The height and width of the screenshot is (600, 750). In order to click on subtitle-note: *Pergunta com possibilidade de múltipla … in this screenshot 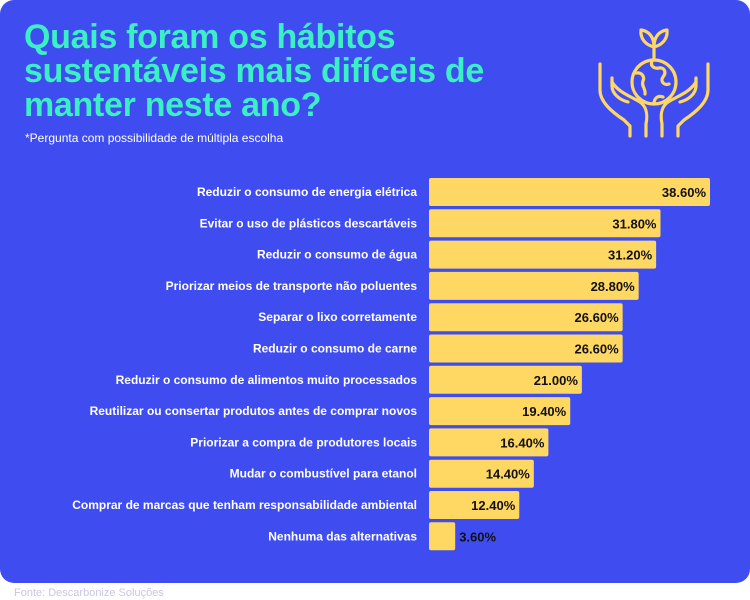, I will do `click(154, 138)`.